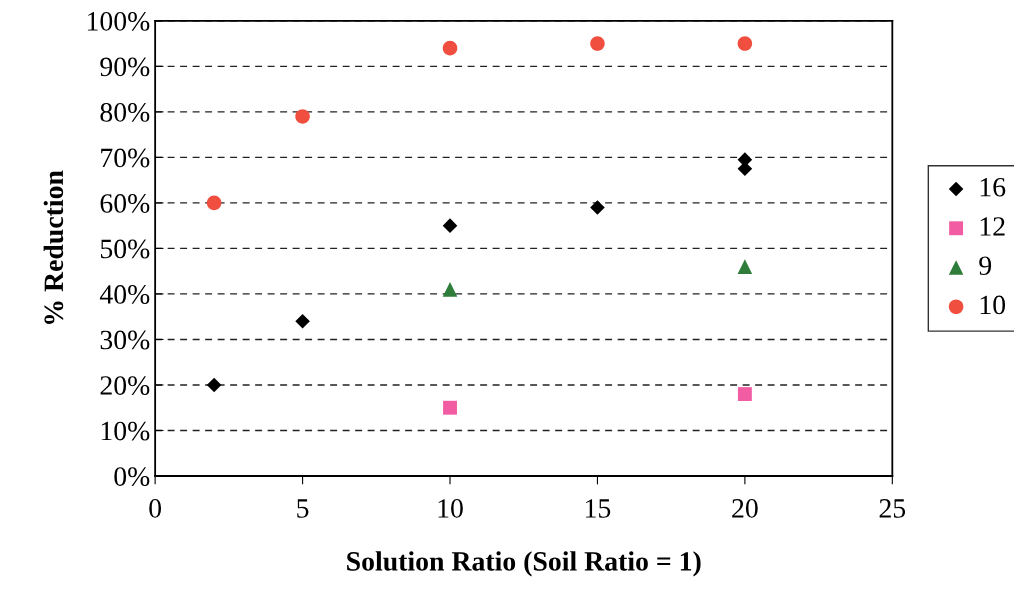  What do you see at coordinates (745, 508) in the screenshot?
I see `x-tick-label: 20` at bounding box center [745, 508].